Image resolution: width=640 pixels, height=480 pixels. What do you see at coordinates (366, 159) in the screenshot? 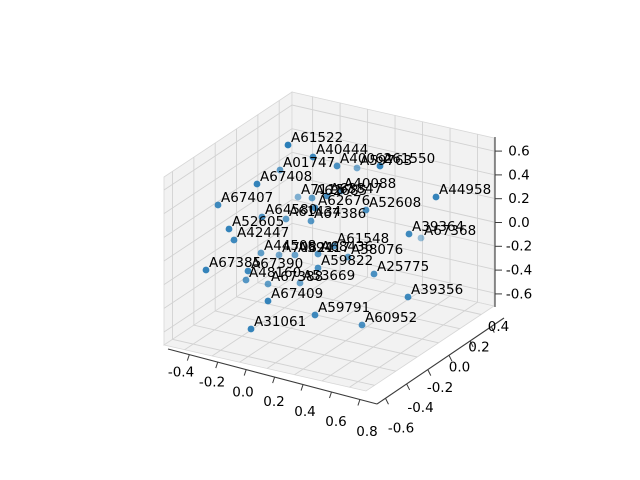
I see `point-label: A40062` at bounding box center [366, 159].